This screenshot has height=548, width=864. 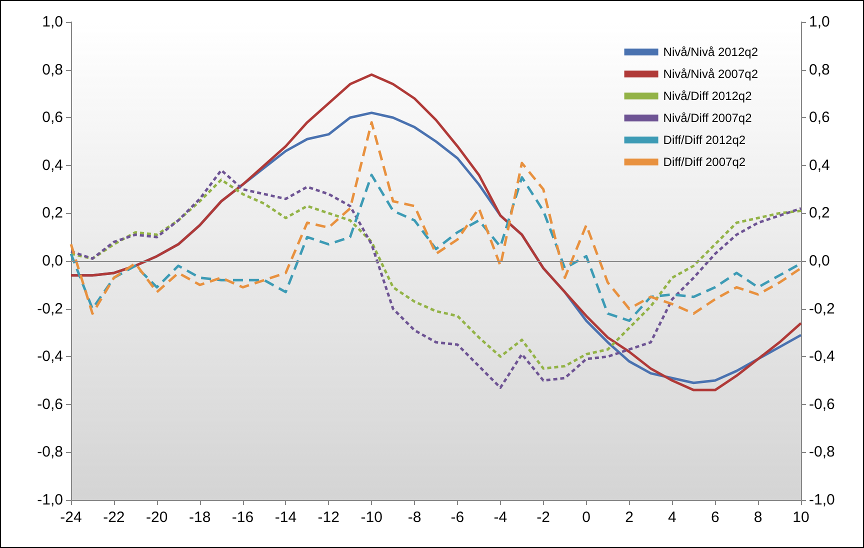 What do you see at coordinates (704, 140) in the screenshot?
I see `legend-label: Diff/Diff 2012q2` at bounding box center [704, 140].